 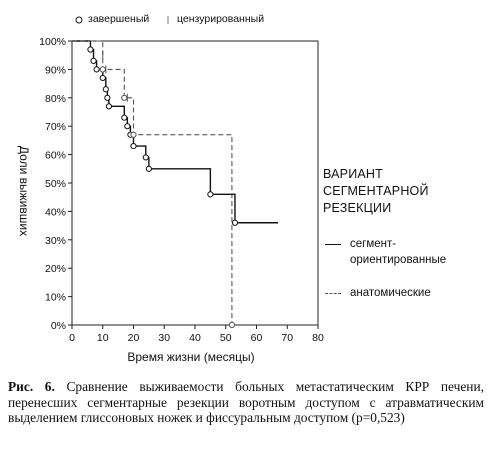 I want to click on y-tick-label: 50%, so click(x=55, y=184).